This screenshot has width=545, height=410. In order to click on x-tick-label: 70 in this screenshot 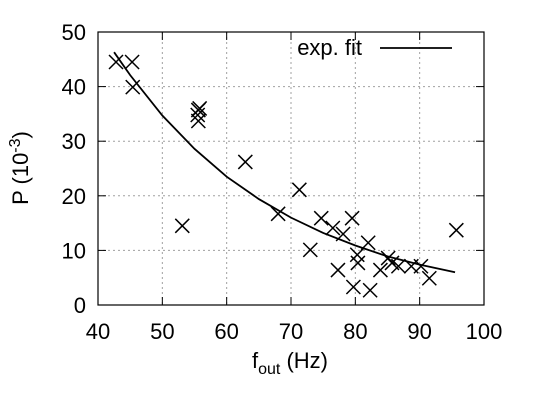, I will do `click(291, 331)`.